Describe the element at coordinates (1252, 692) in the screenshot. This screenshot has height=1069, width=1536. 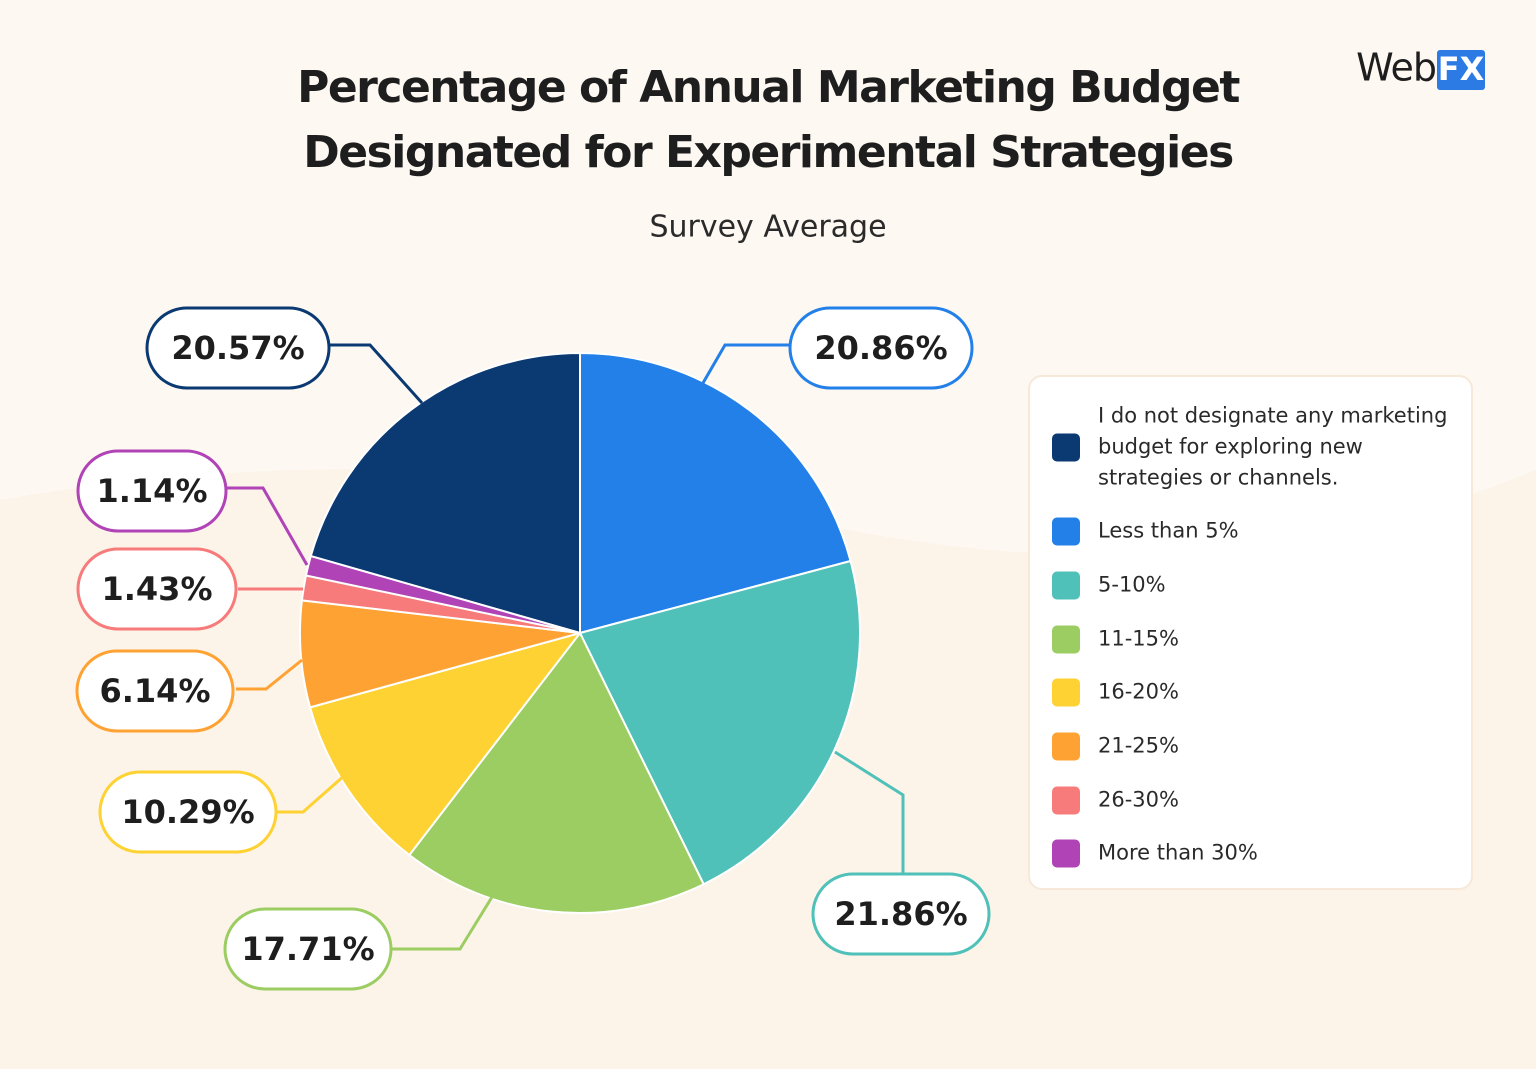
I see `legend-item: 16-20%` at that location.